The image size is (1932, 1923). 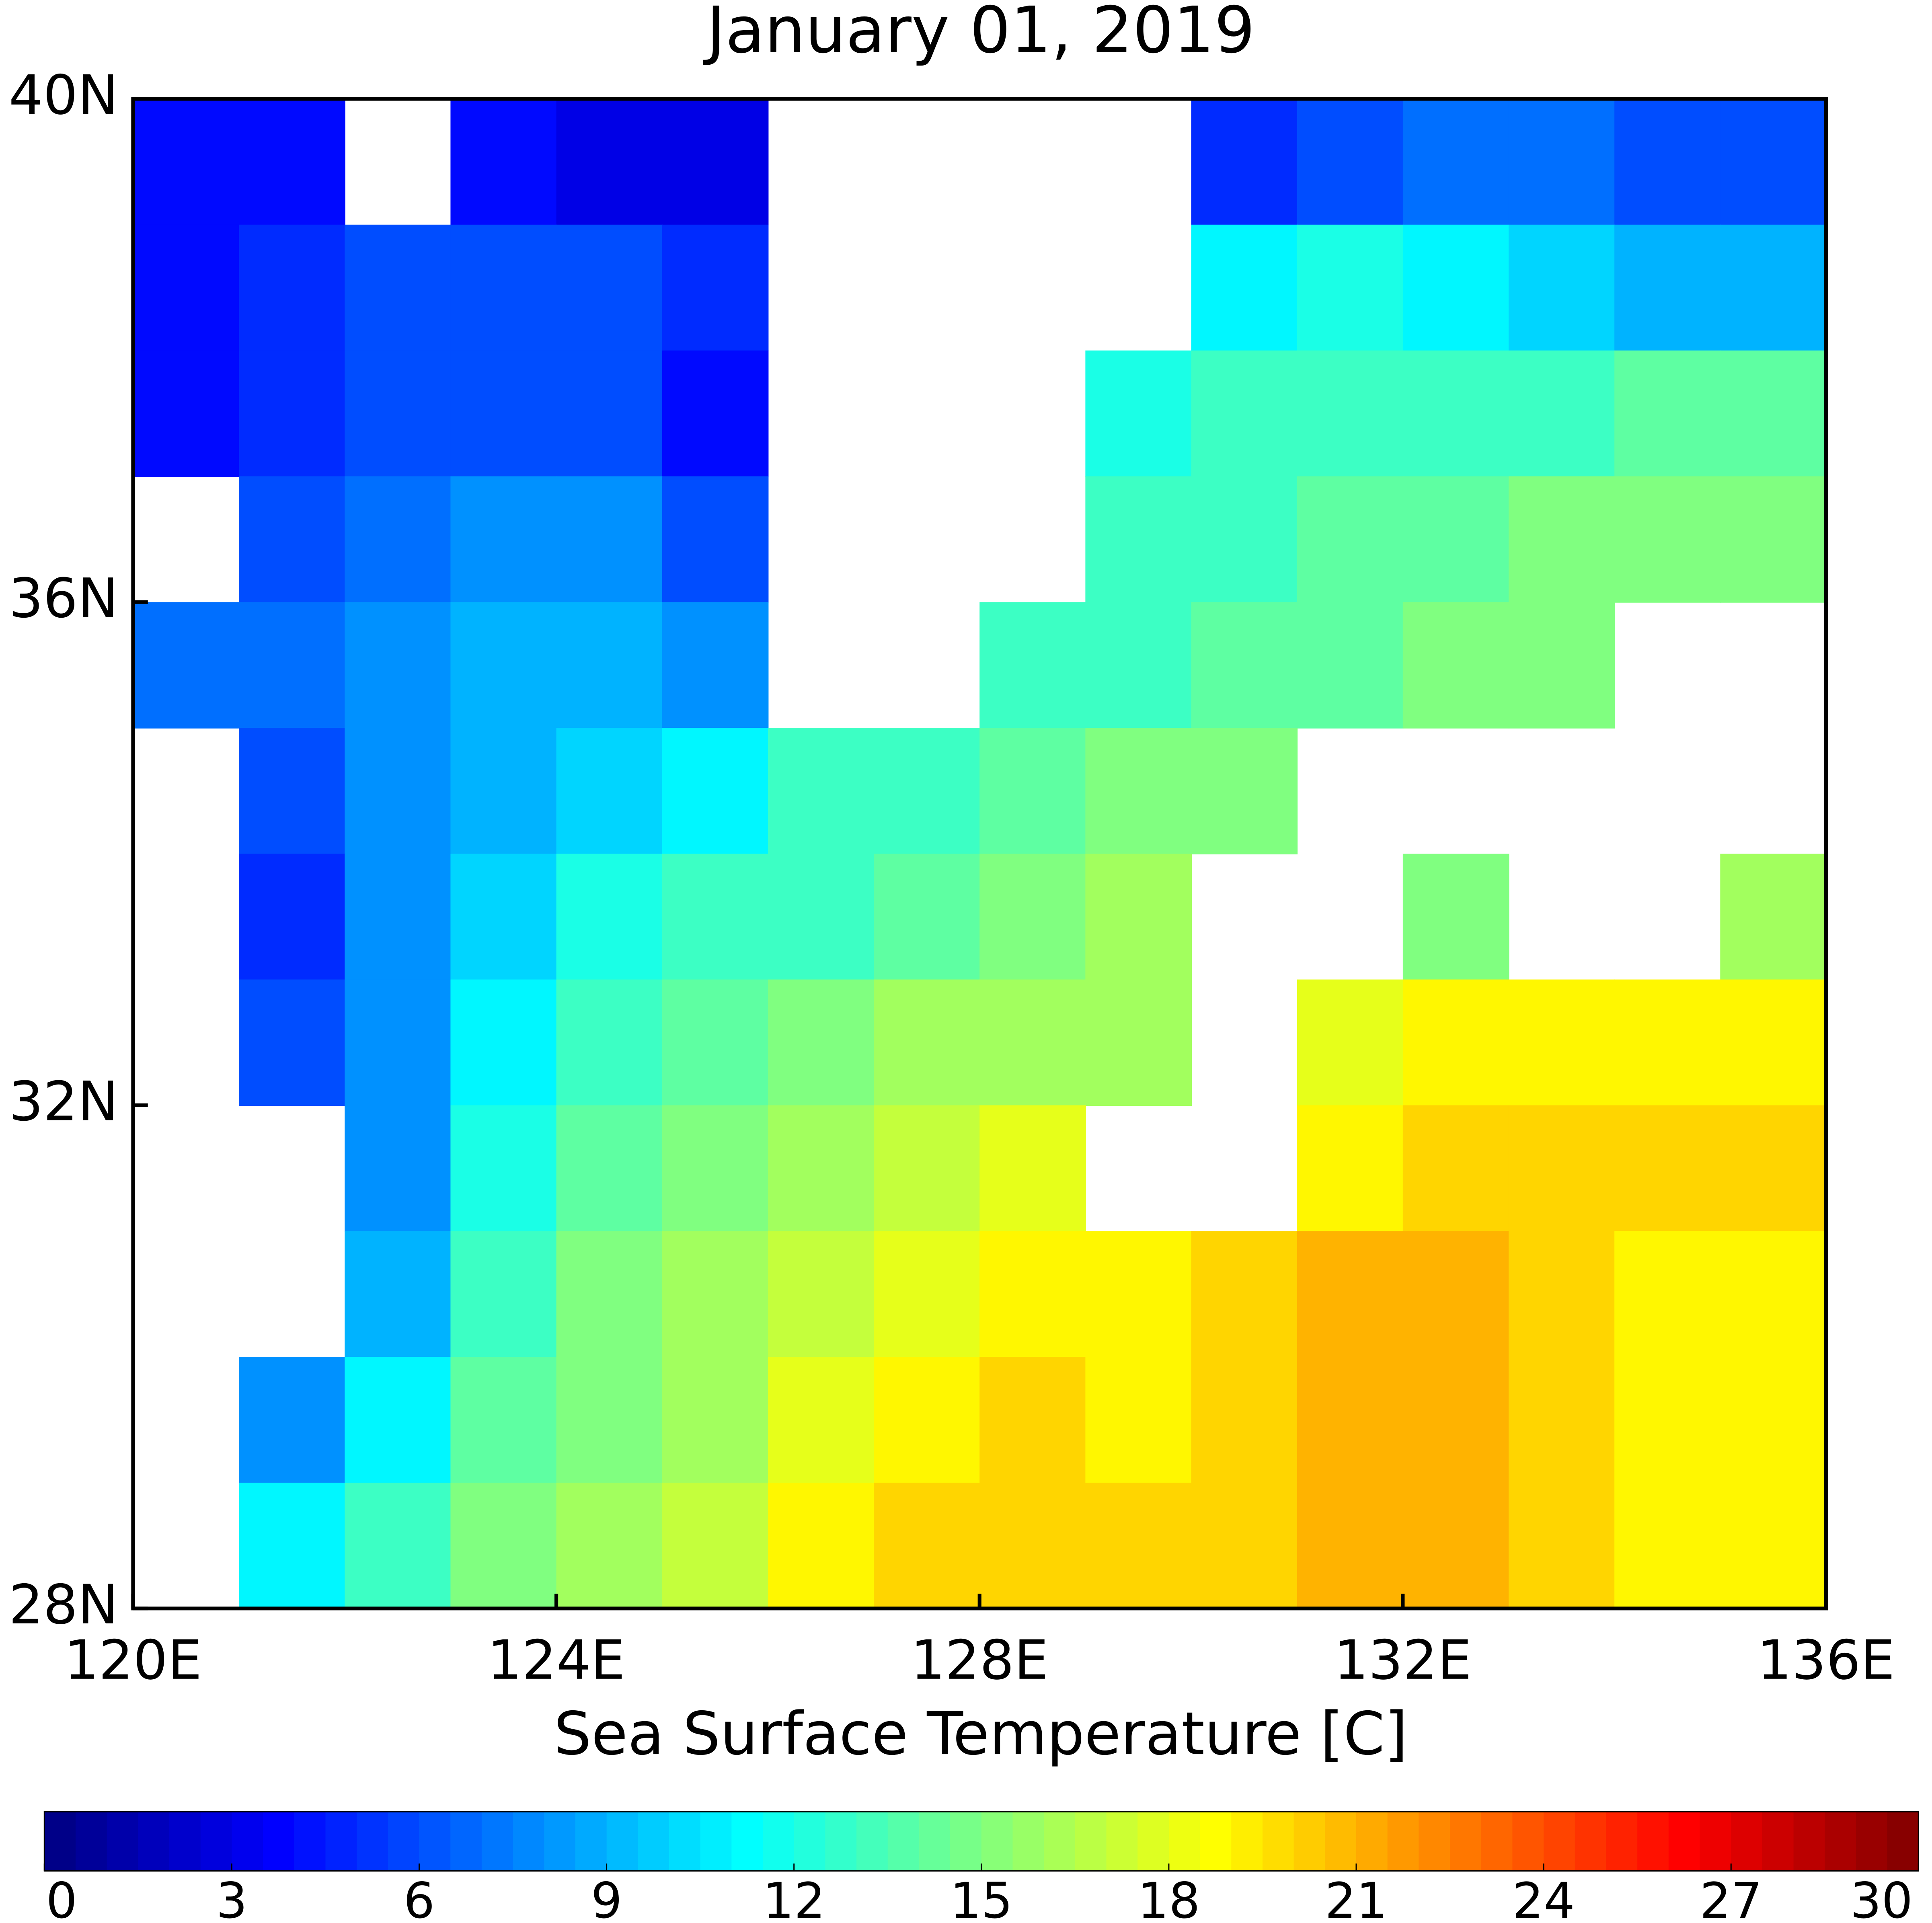 What do you see at coordinates (1881, 1897) in the screenshot?
I see `colorbar-tick-label: 30` at bounding box center [1881, 1897].